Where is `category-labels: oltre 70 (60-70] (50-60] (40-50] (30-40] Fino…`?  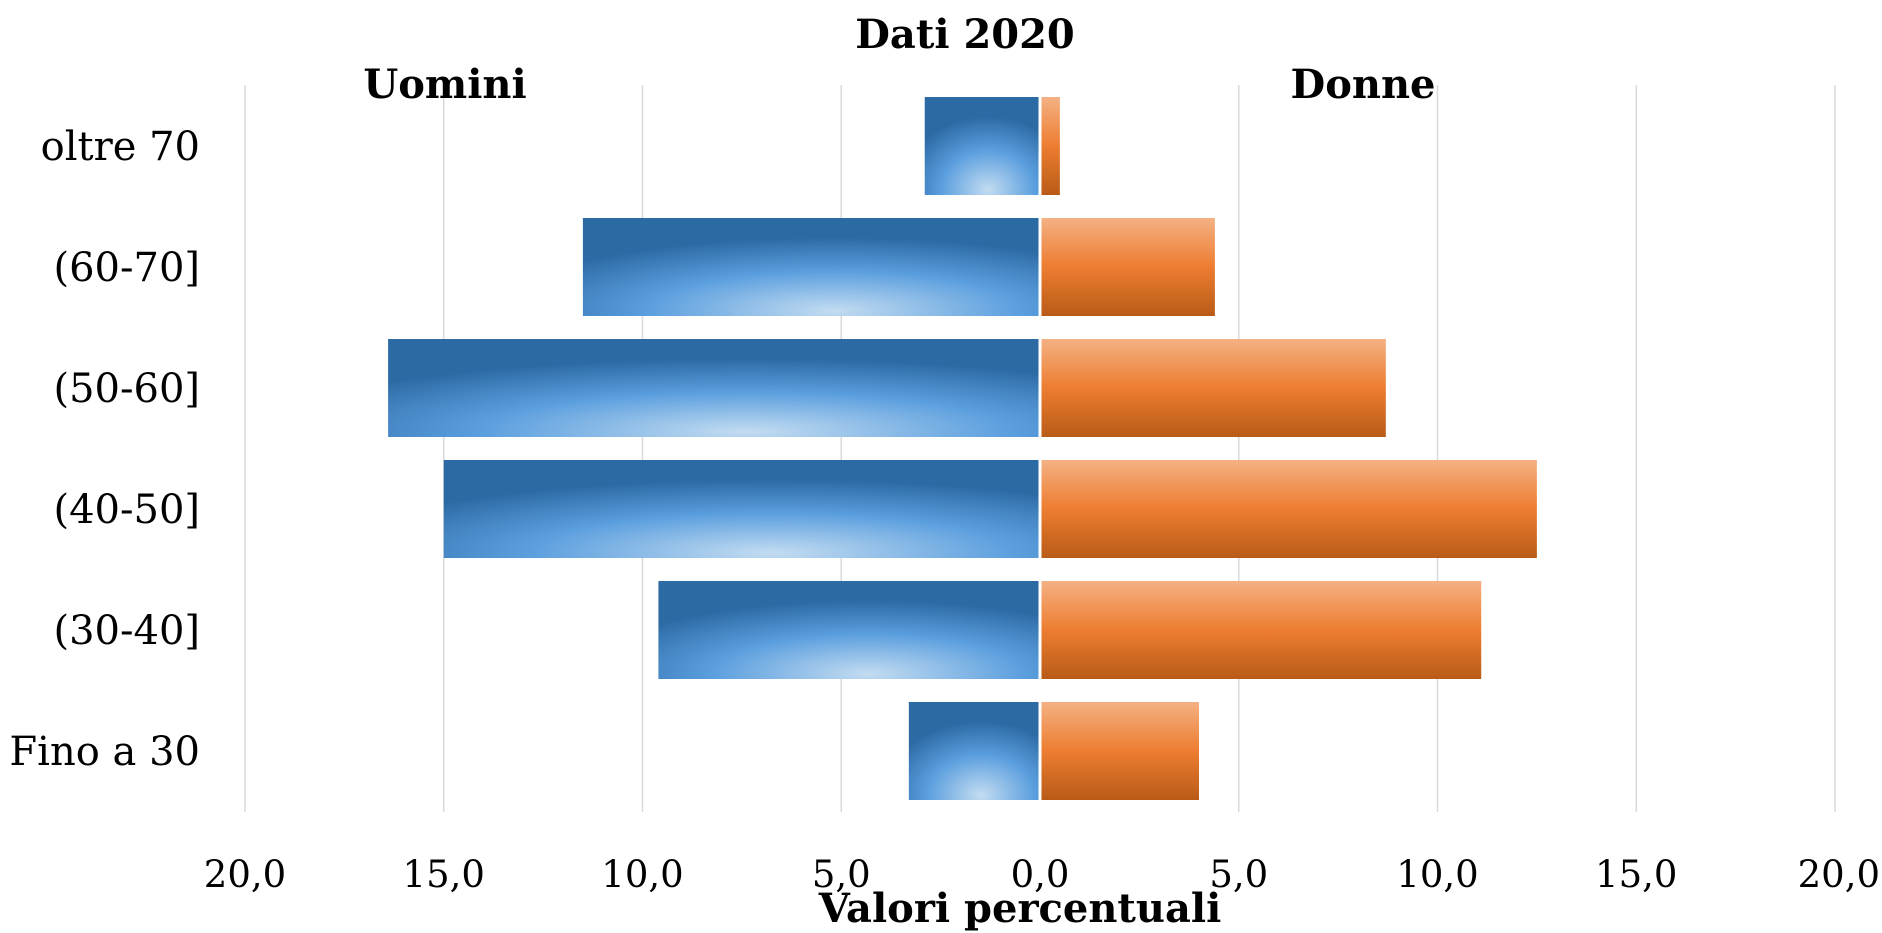
category-labels: oltre 70 (60-70] (50-60] (40-50] (30-40] Fino… is located at coordinates (104, 449).